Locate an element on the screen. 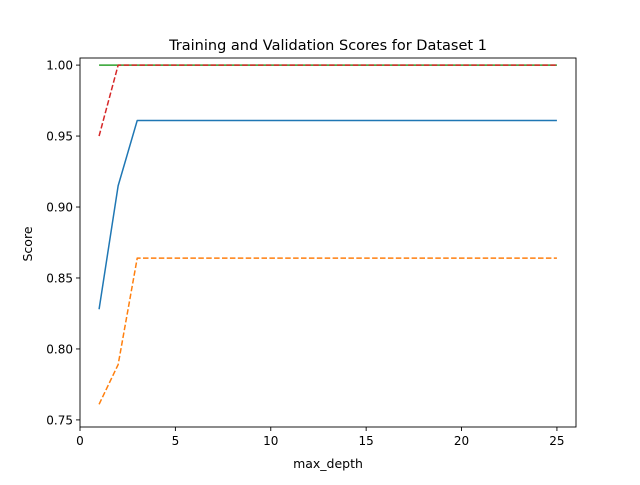  x-tick-label: 25 is located at coordinates (556, 441).